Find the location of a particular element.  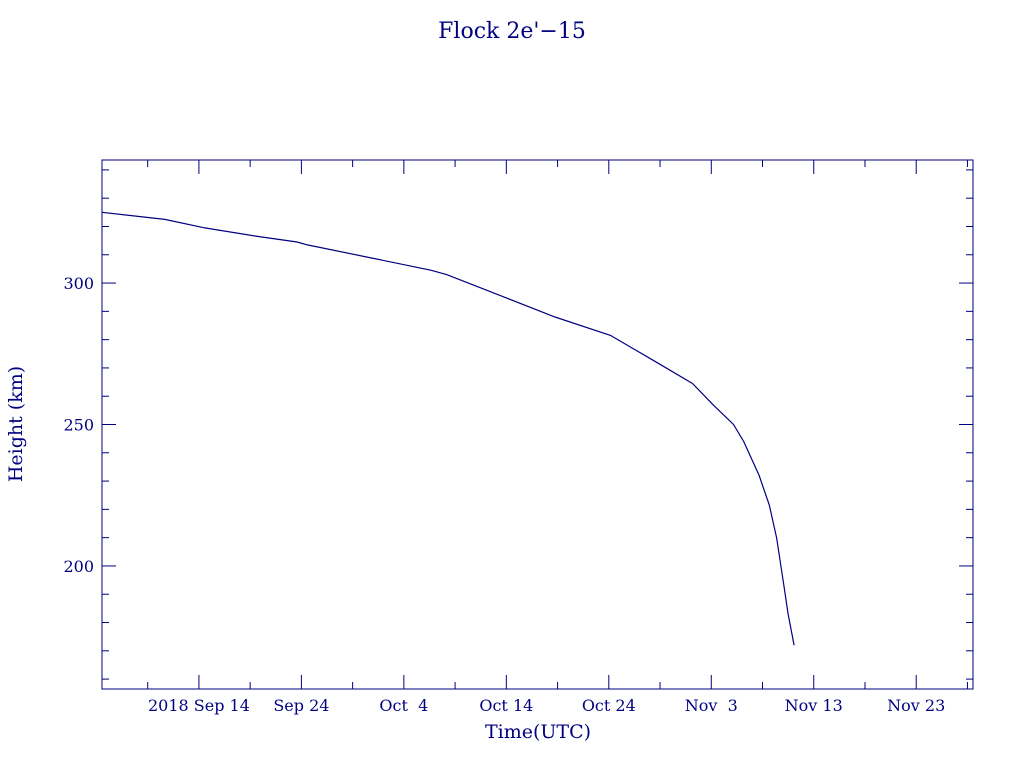

x-tick-label: Nov 3 is located at coordinates (711, 705).